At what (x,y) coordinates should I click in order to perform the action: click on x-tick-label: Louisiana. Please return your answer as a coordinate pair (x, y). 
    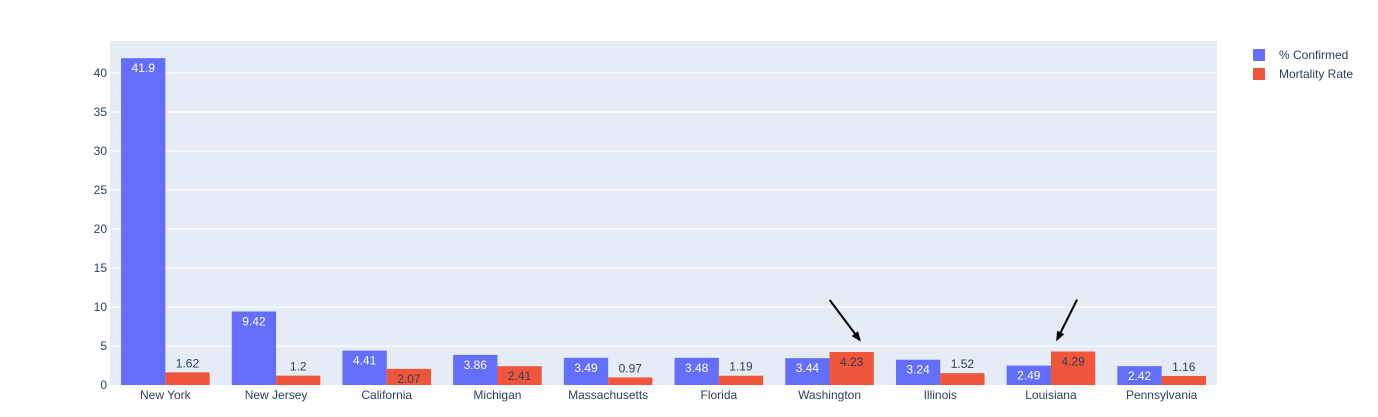
    Looking at the image, I should click on (1051, 395).